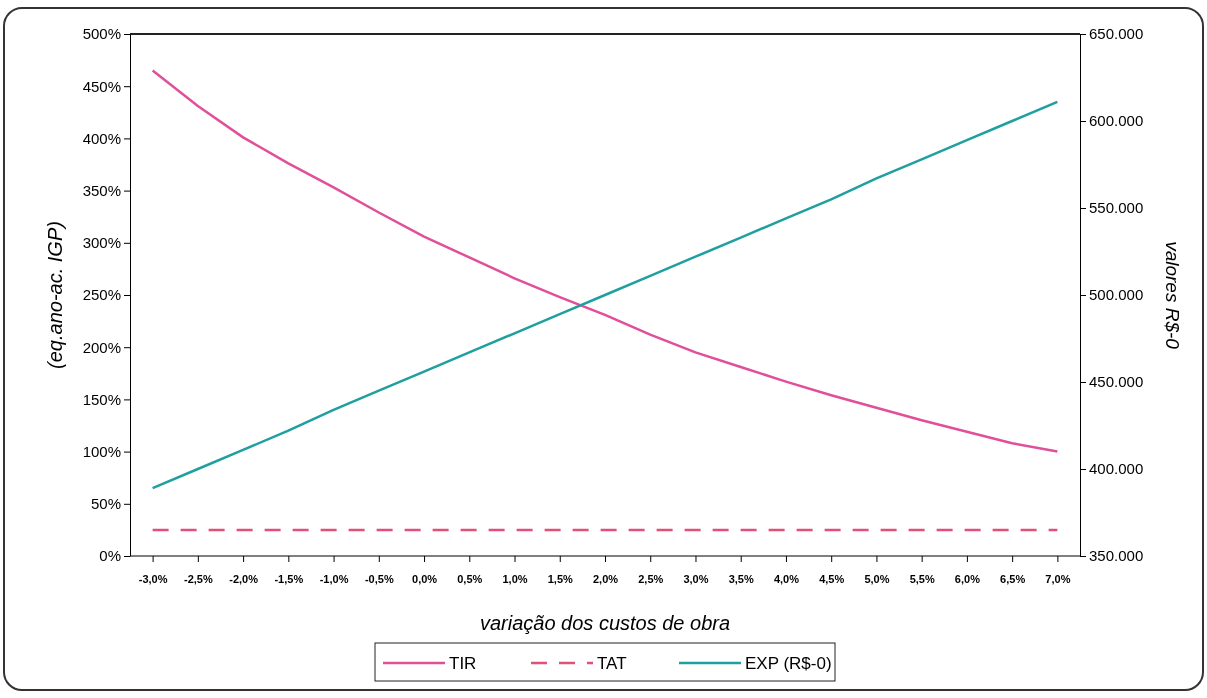  Describe the element at coordinates (244, 578) in the screenshot. I see `x-tick-label: -2,0%` at that location.